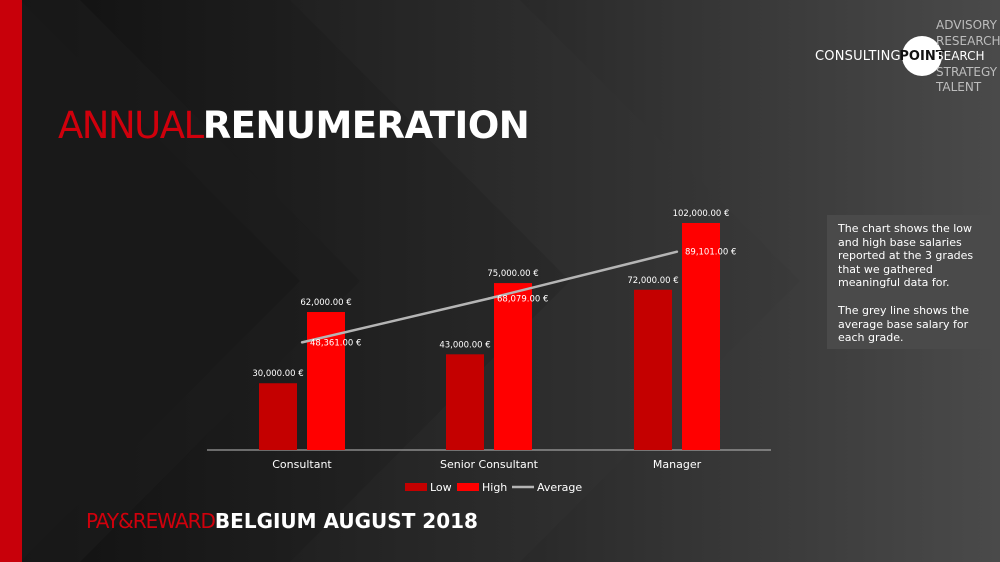  What do you see at coordinates (559, 487) in the screenshot?
I see `legend-average-label: Average` at bounding box center [559, 487].